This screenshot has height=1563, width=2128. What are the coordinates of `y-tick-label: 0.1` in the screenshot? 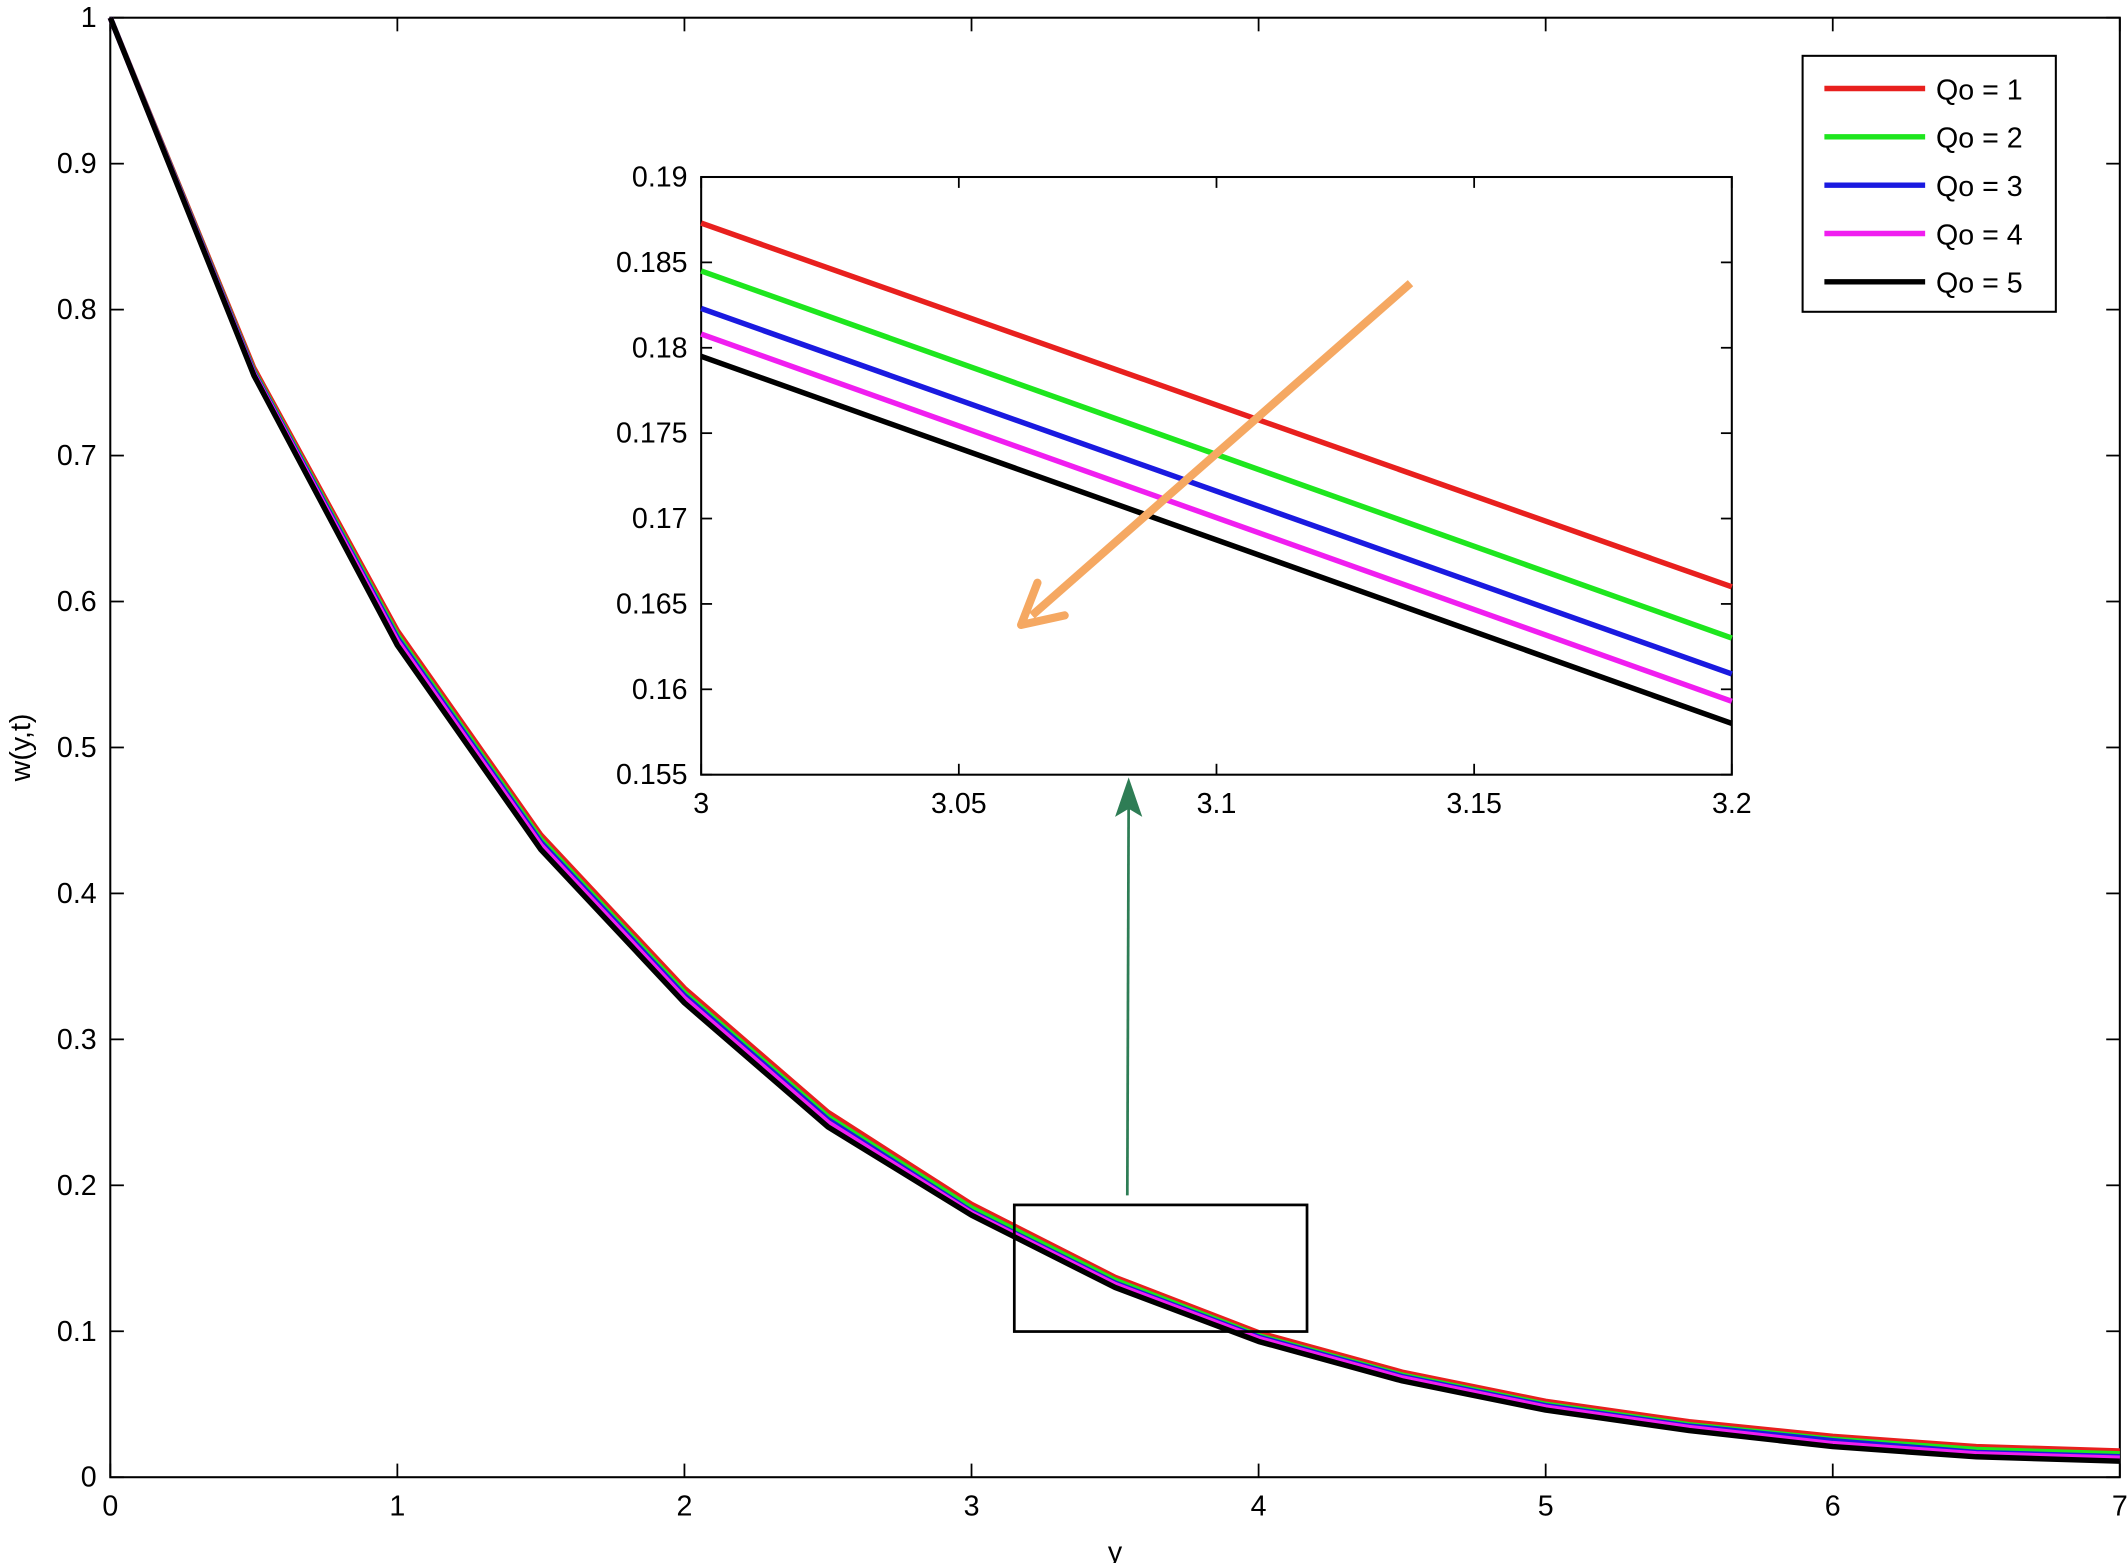 It's located at (77, 1332).